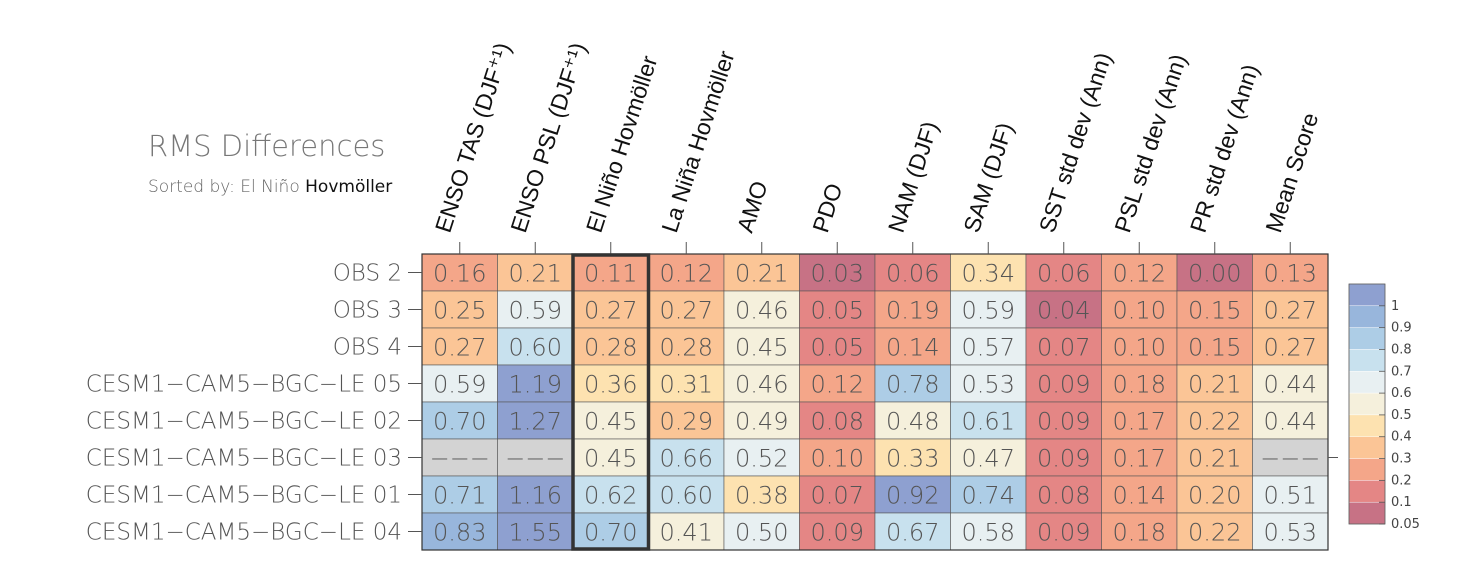 The height and width of the screenshot is (576, 1459). What do you see at coordinates (1395, 306) in the screenshot?
I see `colorbar-label: 1` at bounding box center [1395, 306].